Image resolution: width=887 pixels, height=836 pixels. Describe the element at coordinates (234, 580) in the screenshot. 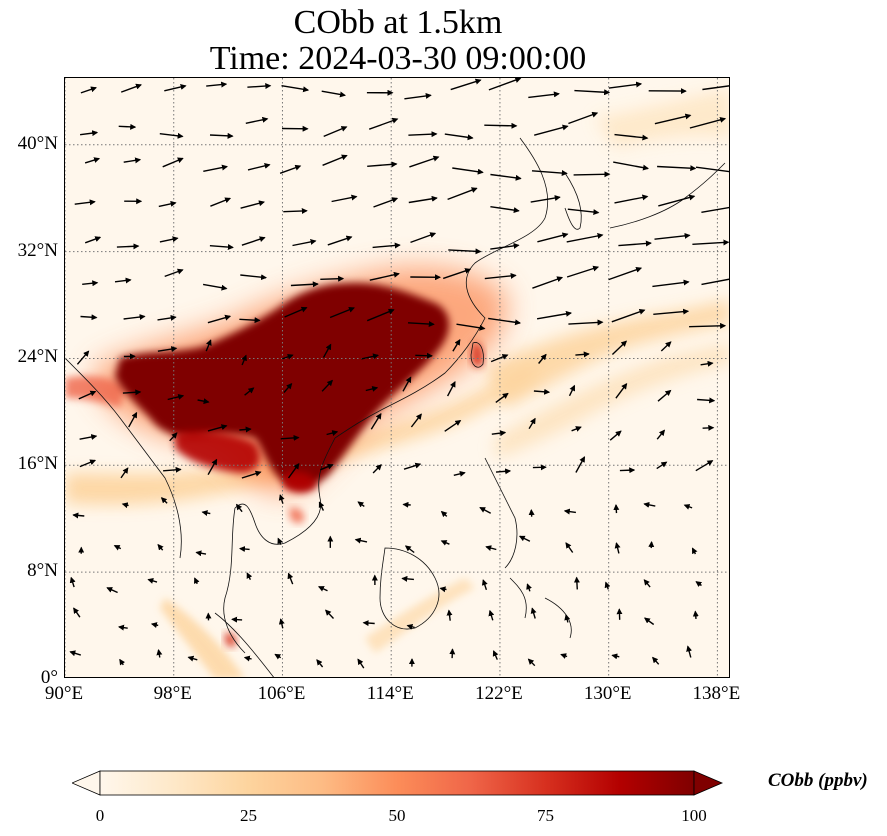

I see `malay-peninsula` at that location.